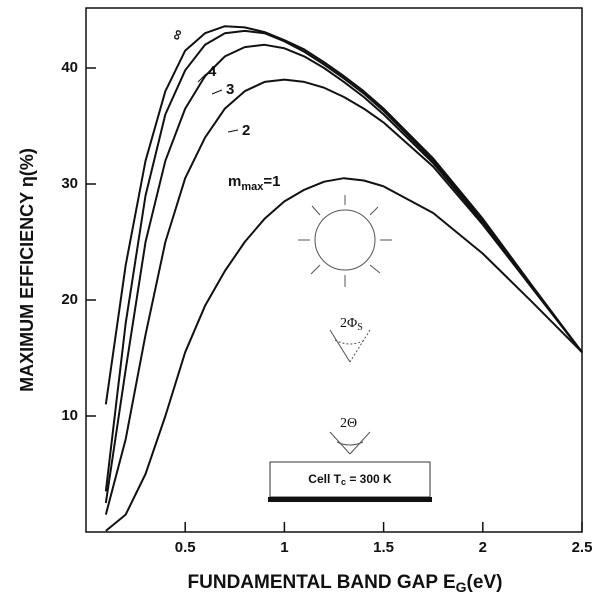  What do you see at coordinates (324, 479) in the screenshot?
I see `cell-label-main: Cell T` at bounding box center [324, 479].